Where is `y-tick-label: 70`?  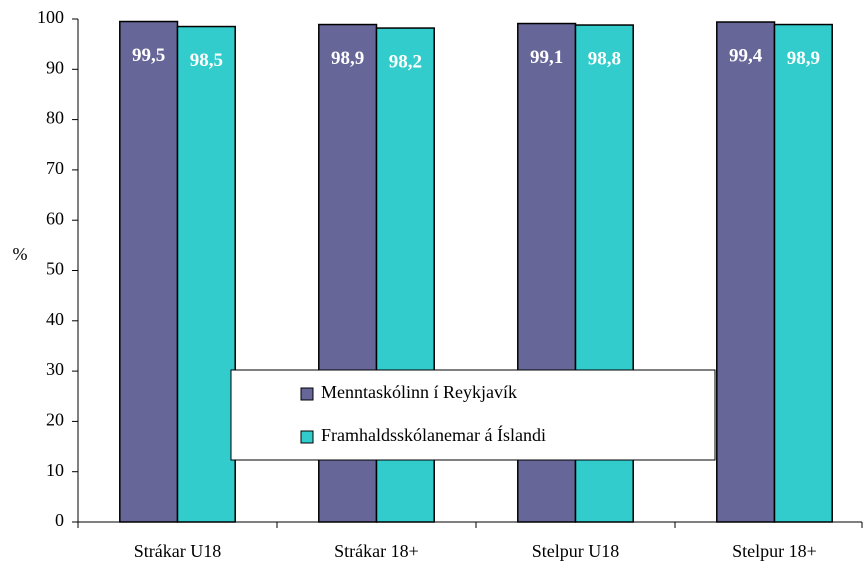 y-tick-label: 70 is located at coordinates (55, 168).